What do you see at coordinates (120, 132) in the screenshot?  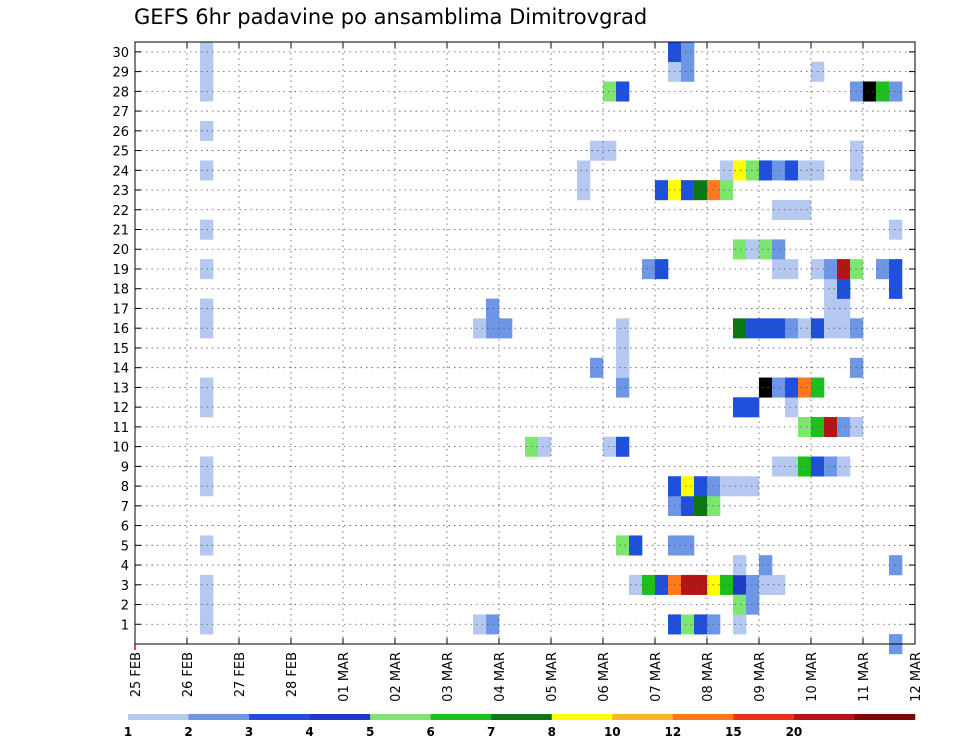 I see `y-tick-label: 26` at bounding box center [120, 132].